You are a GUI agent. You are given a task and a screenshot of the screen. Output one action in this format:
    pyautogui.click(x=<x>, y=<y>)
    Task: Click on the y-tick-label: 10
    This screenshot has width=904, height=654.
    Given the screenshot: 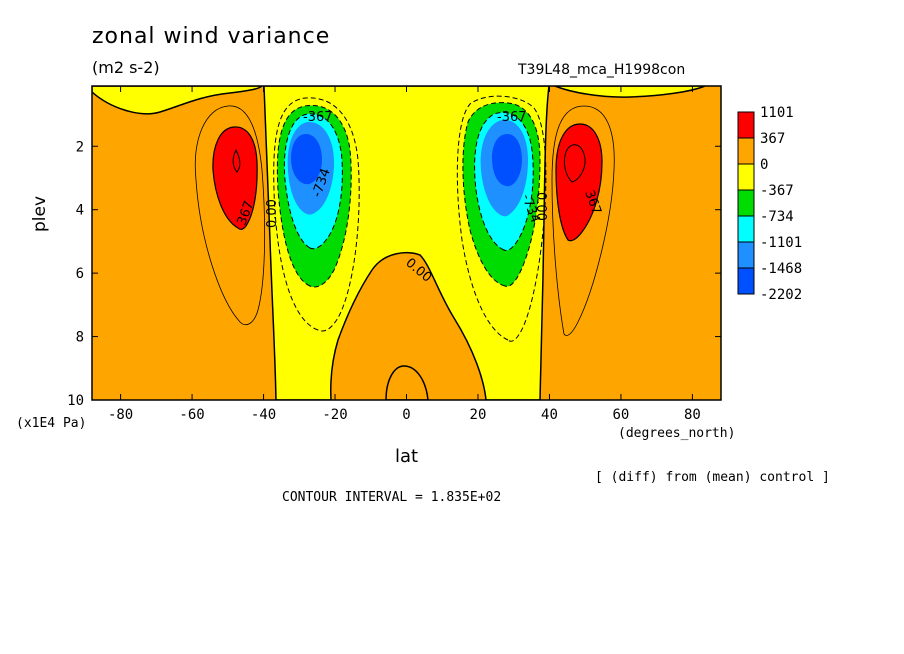 What is the action you would take?
    pyautogui.click(x=75, y=401)
    